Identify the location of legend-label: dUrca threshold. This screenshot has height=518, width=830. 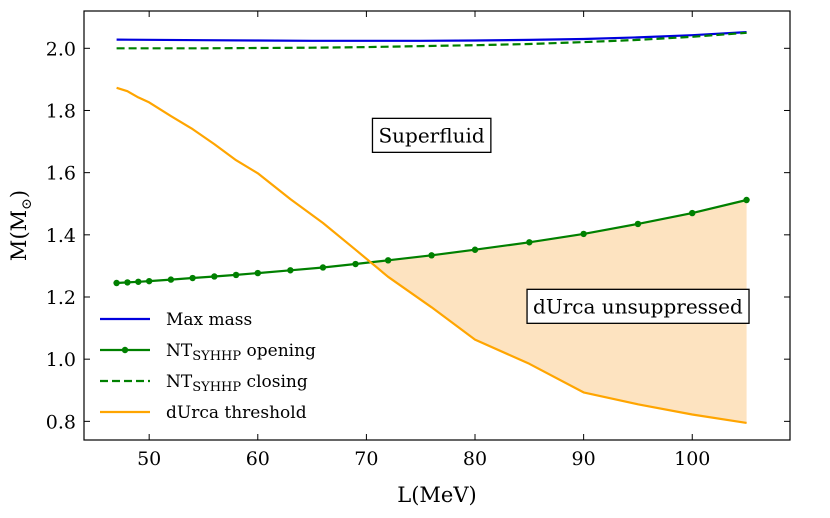
(236, 413).